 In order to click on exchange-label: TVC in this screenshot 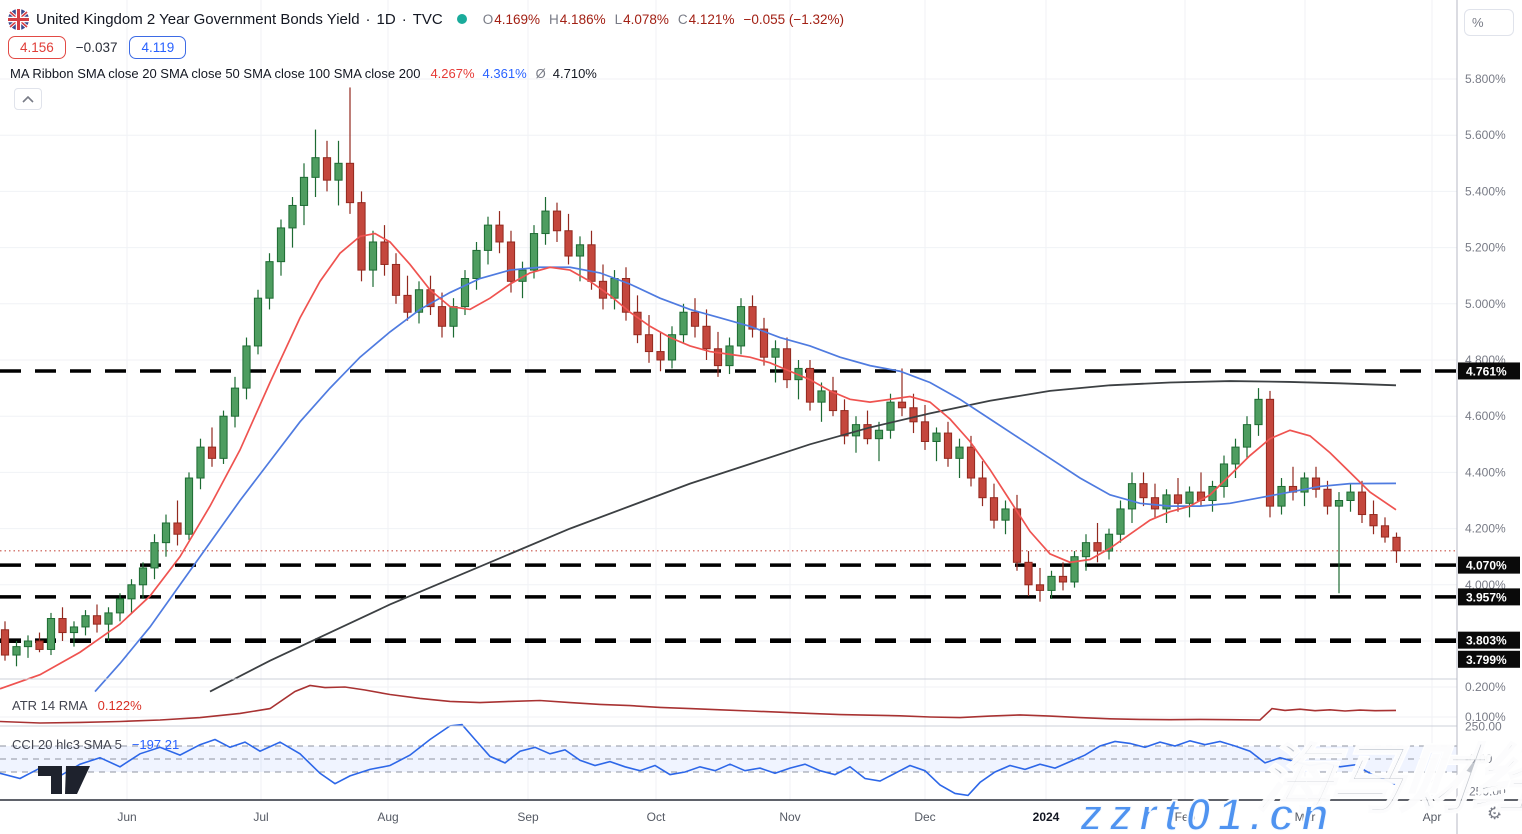, I will do `click(427, 19)`.